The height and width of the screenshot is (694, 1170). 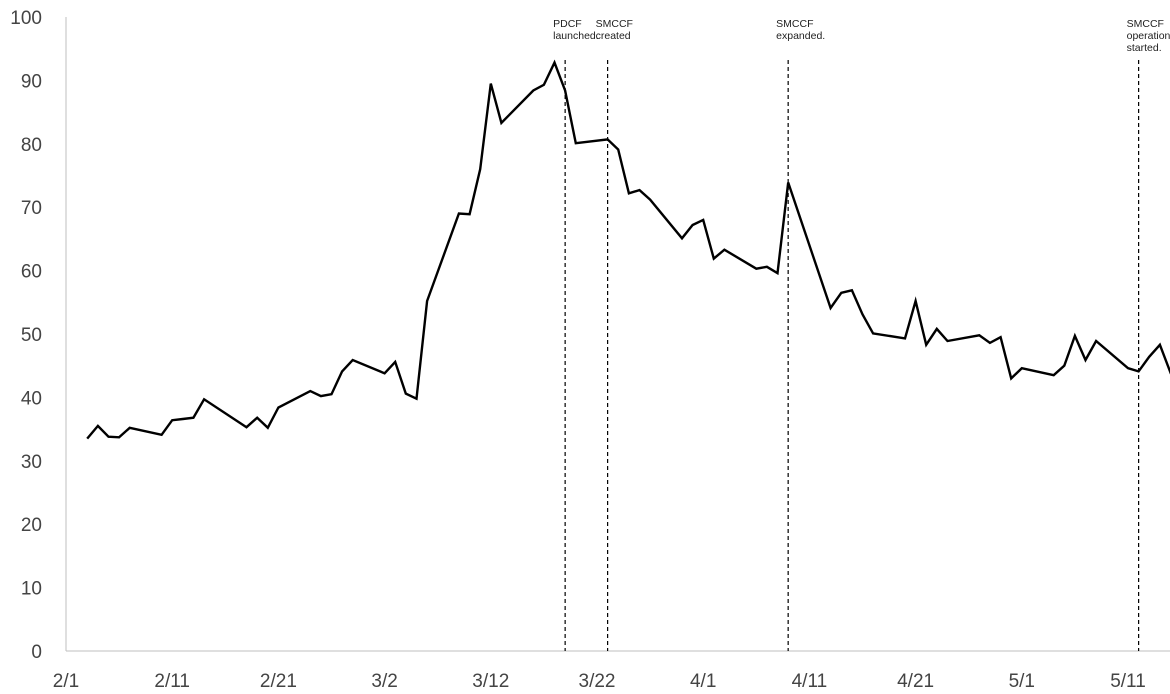 What do you see at coordinates (31, 398) in the screenshot?
I see `y-tick-label: 40` at bounding box center [31, 398].